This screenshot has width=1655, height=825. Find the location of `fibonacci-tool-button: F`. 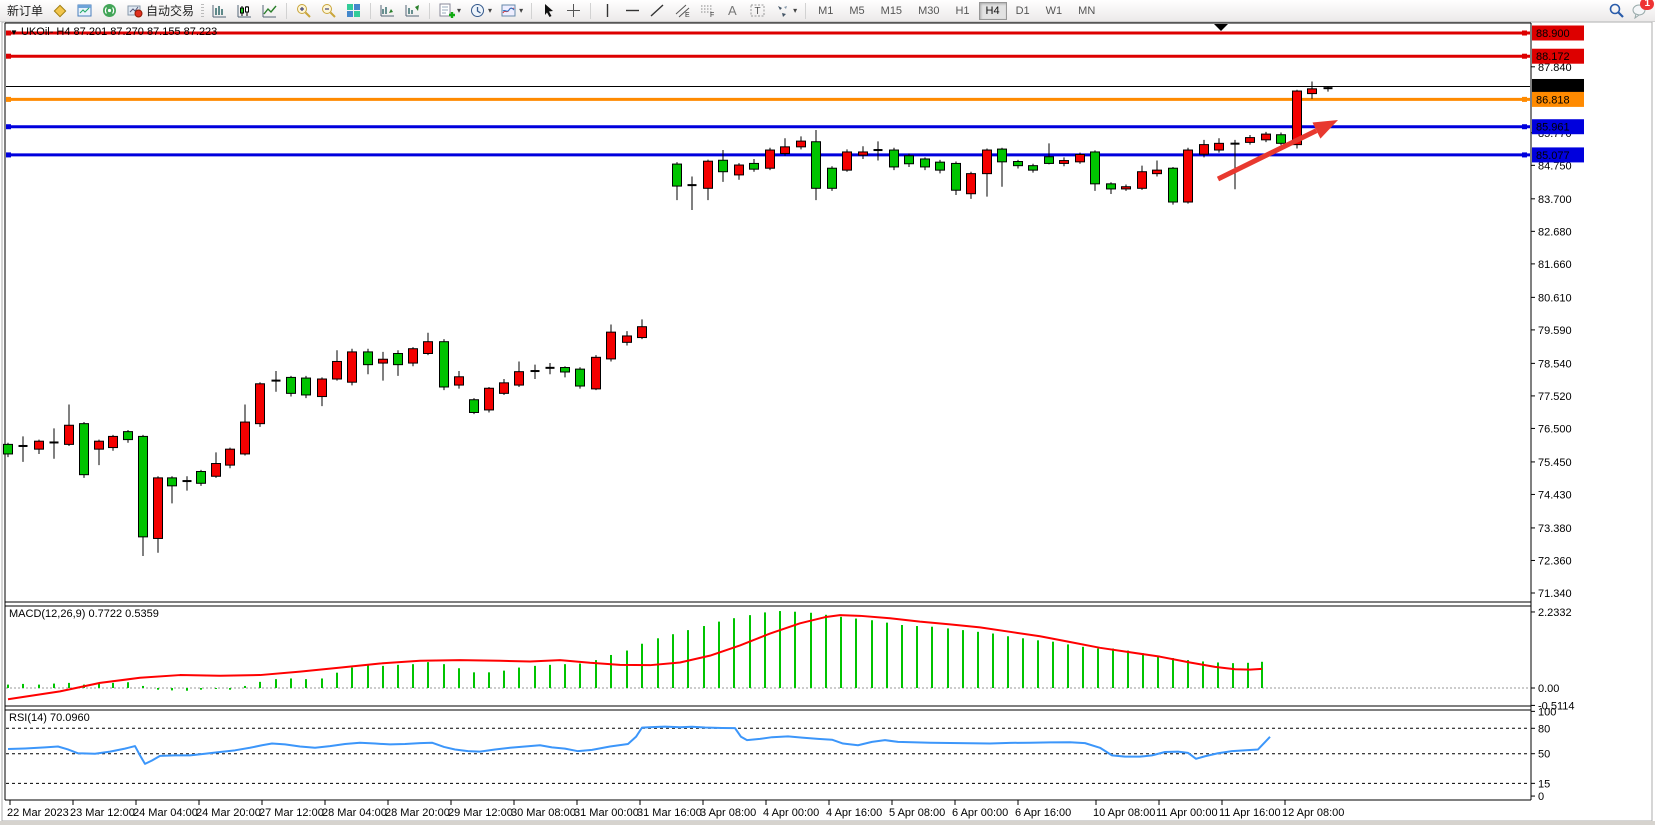

fibonacci-tool-button: F is located at coordinates (707, 10).